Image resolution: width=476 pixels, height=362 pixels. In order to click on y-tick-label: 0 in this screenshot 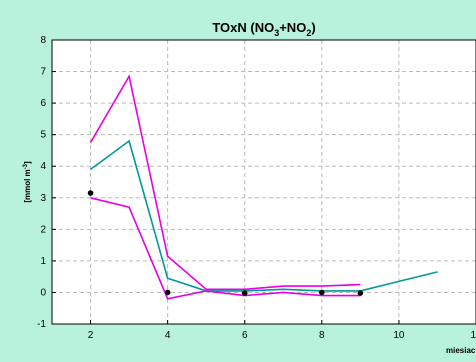, I will do `click(43, 292)`.